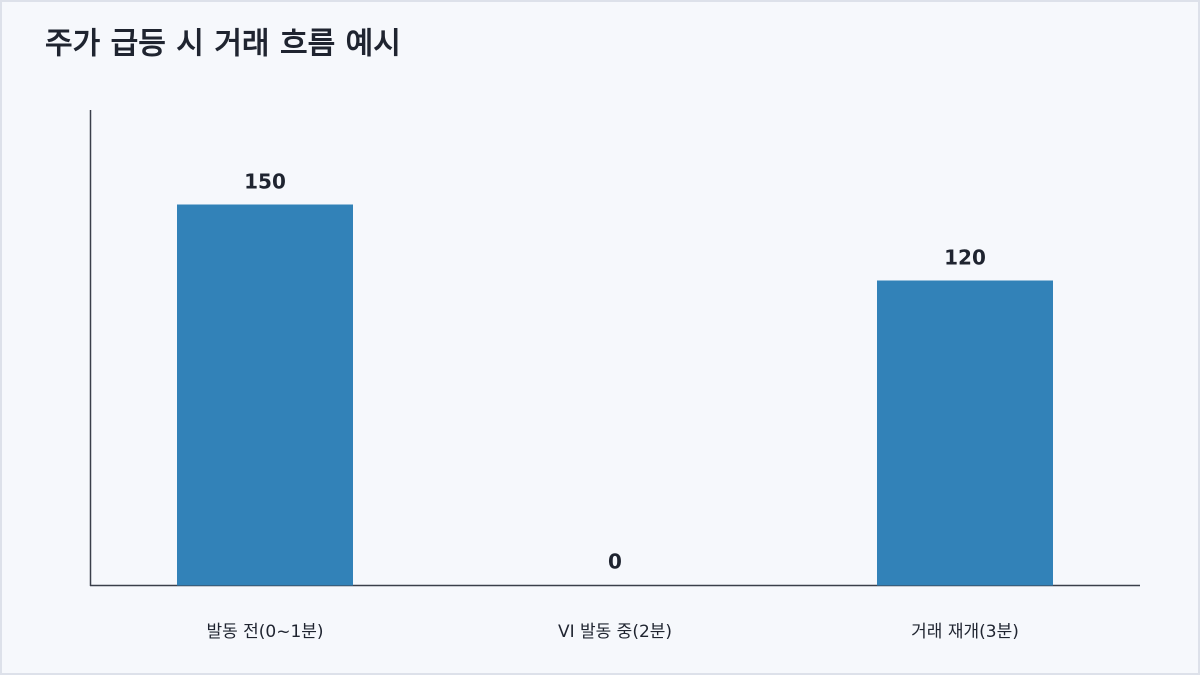 Image resolution: width=1200 pixels, height=675 pixels. I want to click on chart-title: 주가 급등 시 거래 흐름 예시, so click(223, 44).